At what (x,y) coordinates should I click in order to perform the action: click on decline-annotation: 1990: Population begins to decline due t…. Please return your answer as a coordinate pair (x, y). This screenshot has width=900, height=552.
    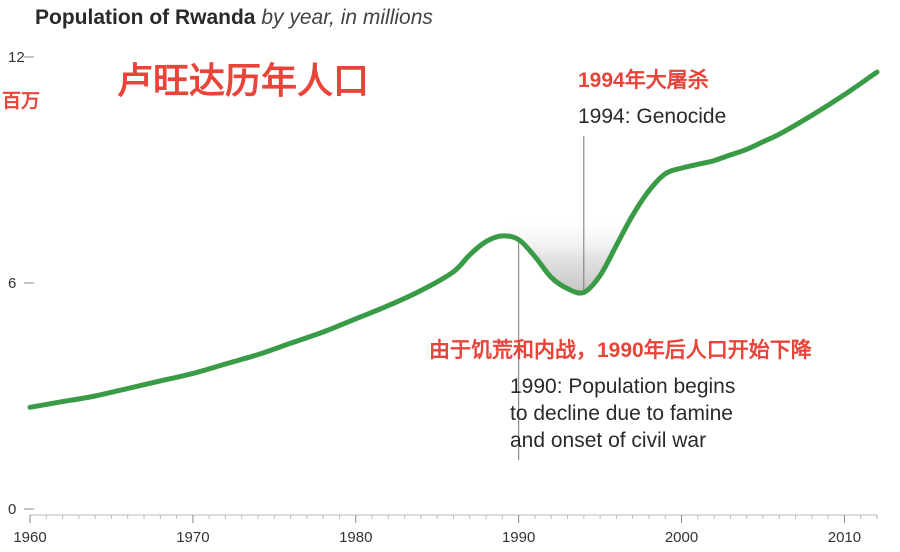
    Looking at the image, I should click on (622, 414).